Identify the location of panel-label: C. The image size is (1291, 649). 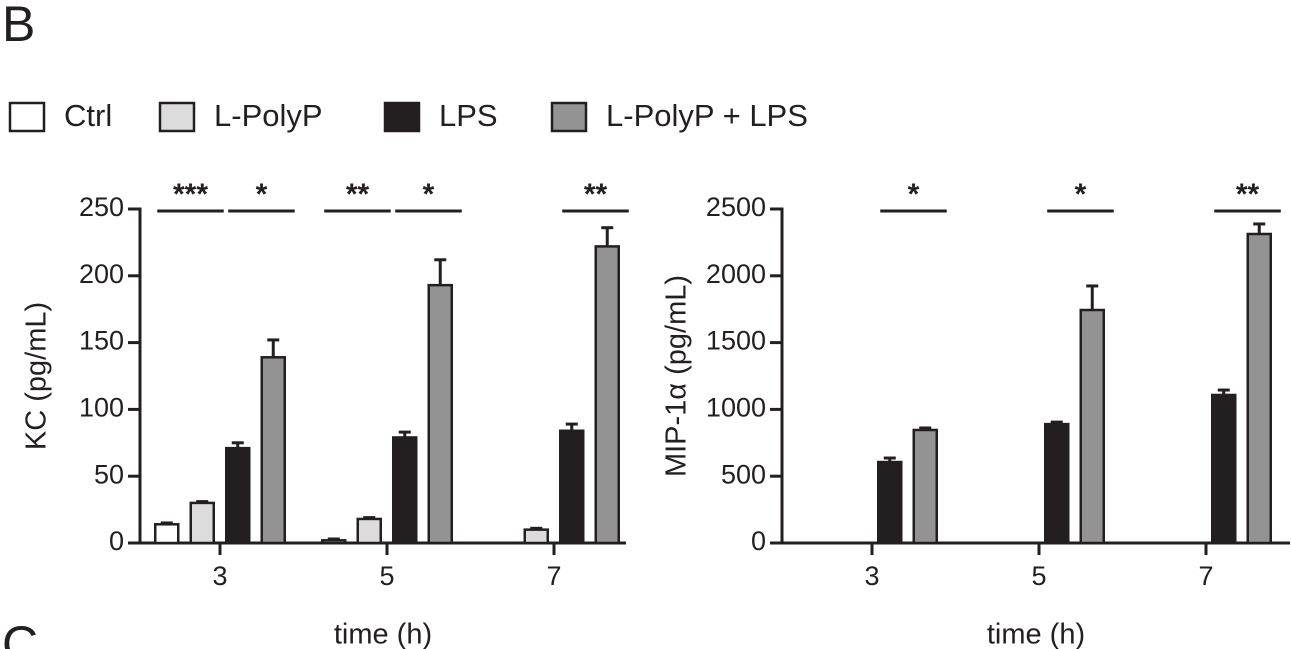
(20, 632).